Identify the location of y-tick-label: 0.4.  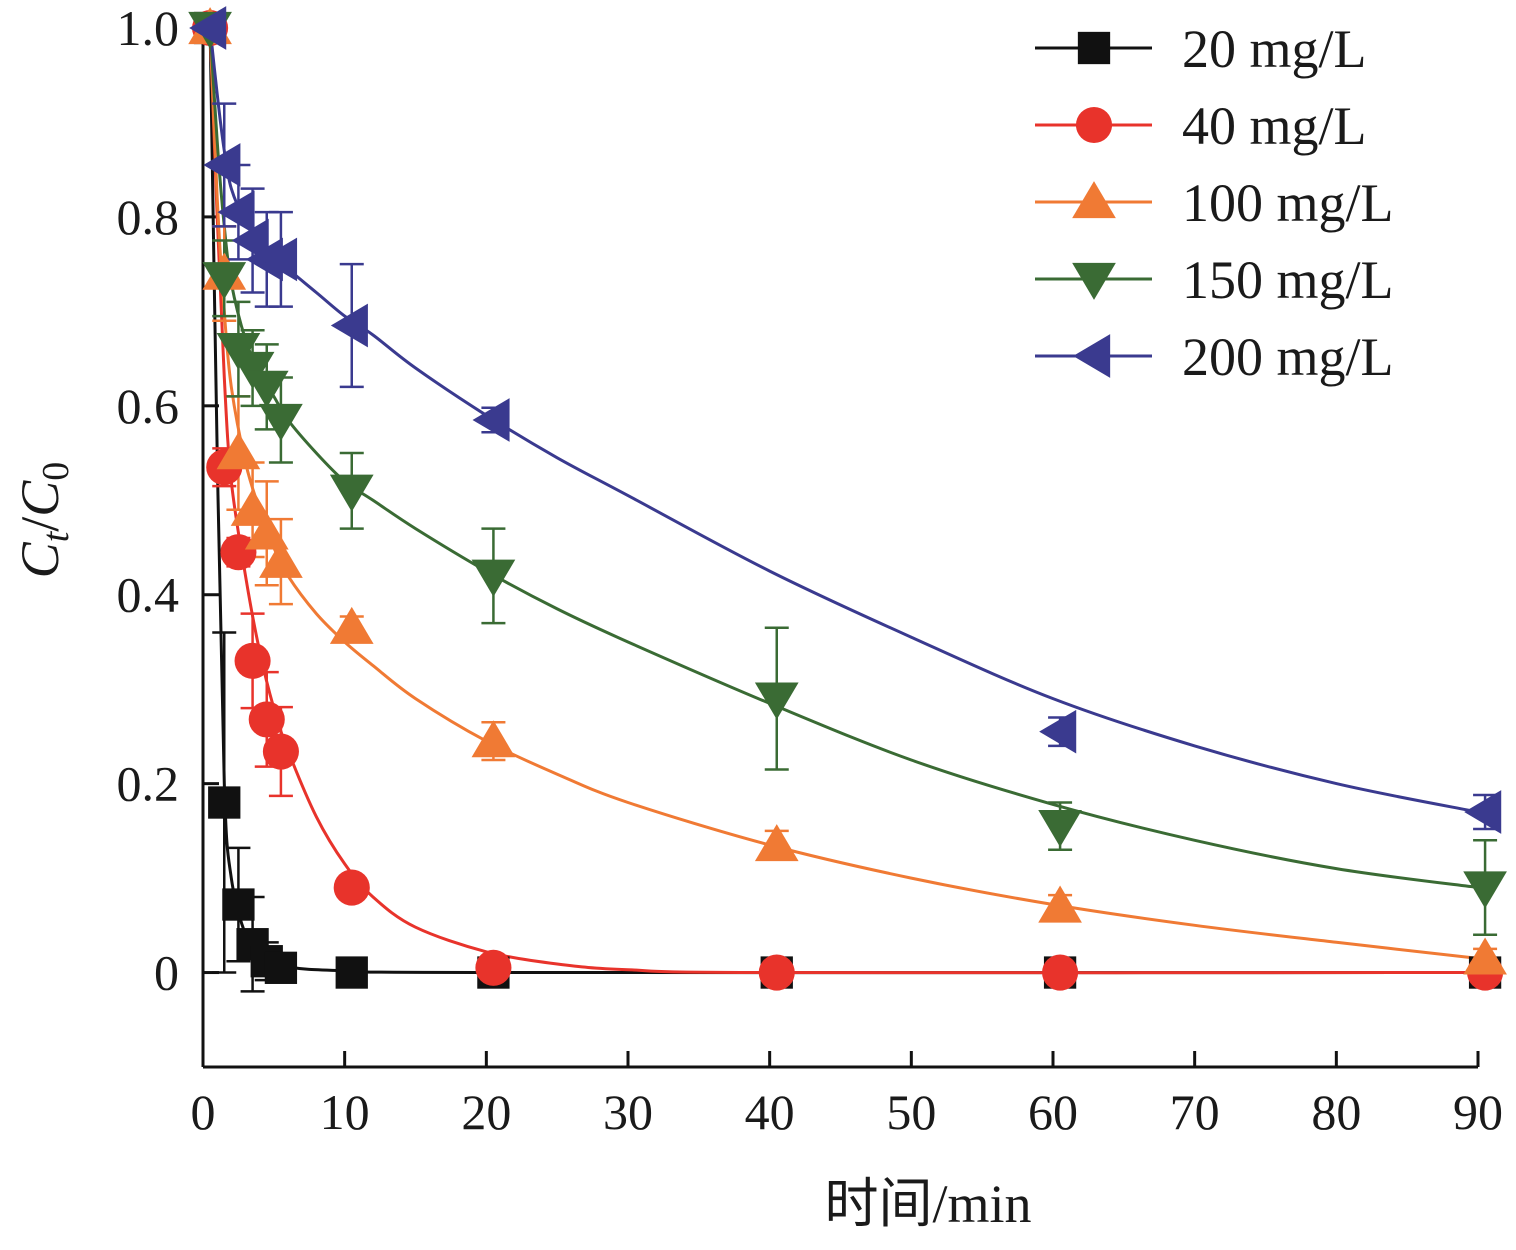
(148, 595).